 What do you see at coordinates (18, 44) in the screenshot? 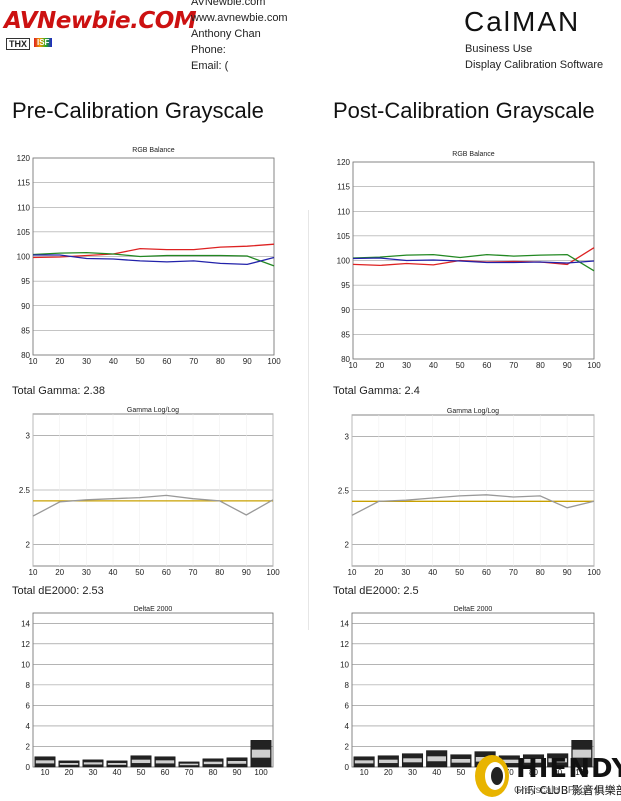
I see `thx-badge: THX` at bounding box center [18, 44].